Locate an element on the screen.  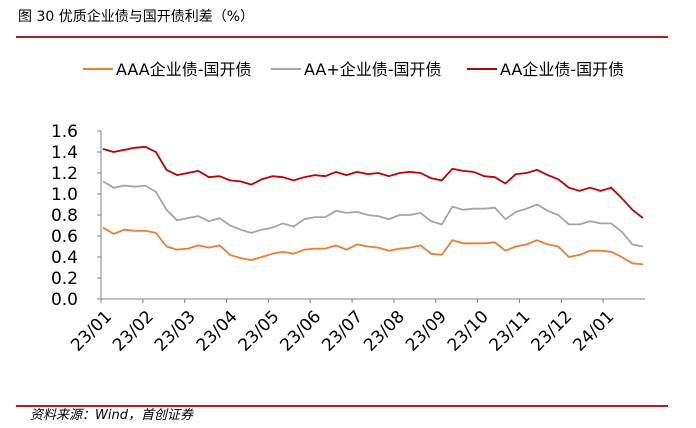
y-tick-label: 1.4 is located at coordinates (64, 153).